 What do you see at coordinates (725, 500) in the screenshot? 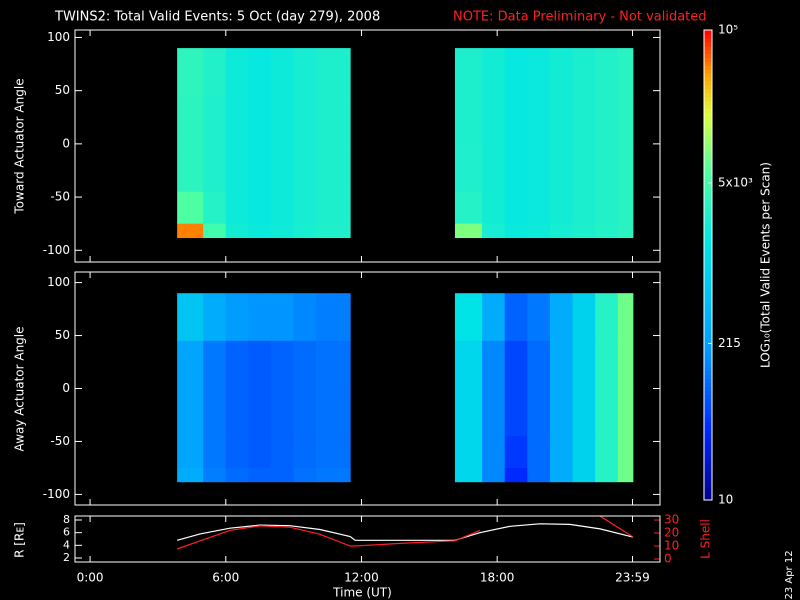
I see `colorbar-tick-label: 10` at bounding box center [725, 500].